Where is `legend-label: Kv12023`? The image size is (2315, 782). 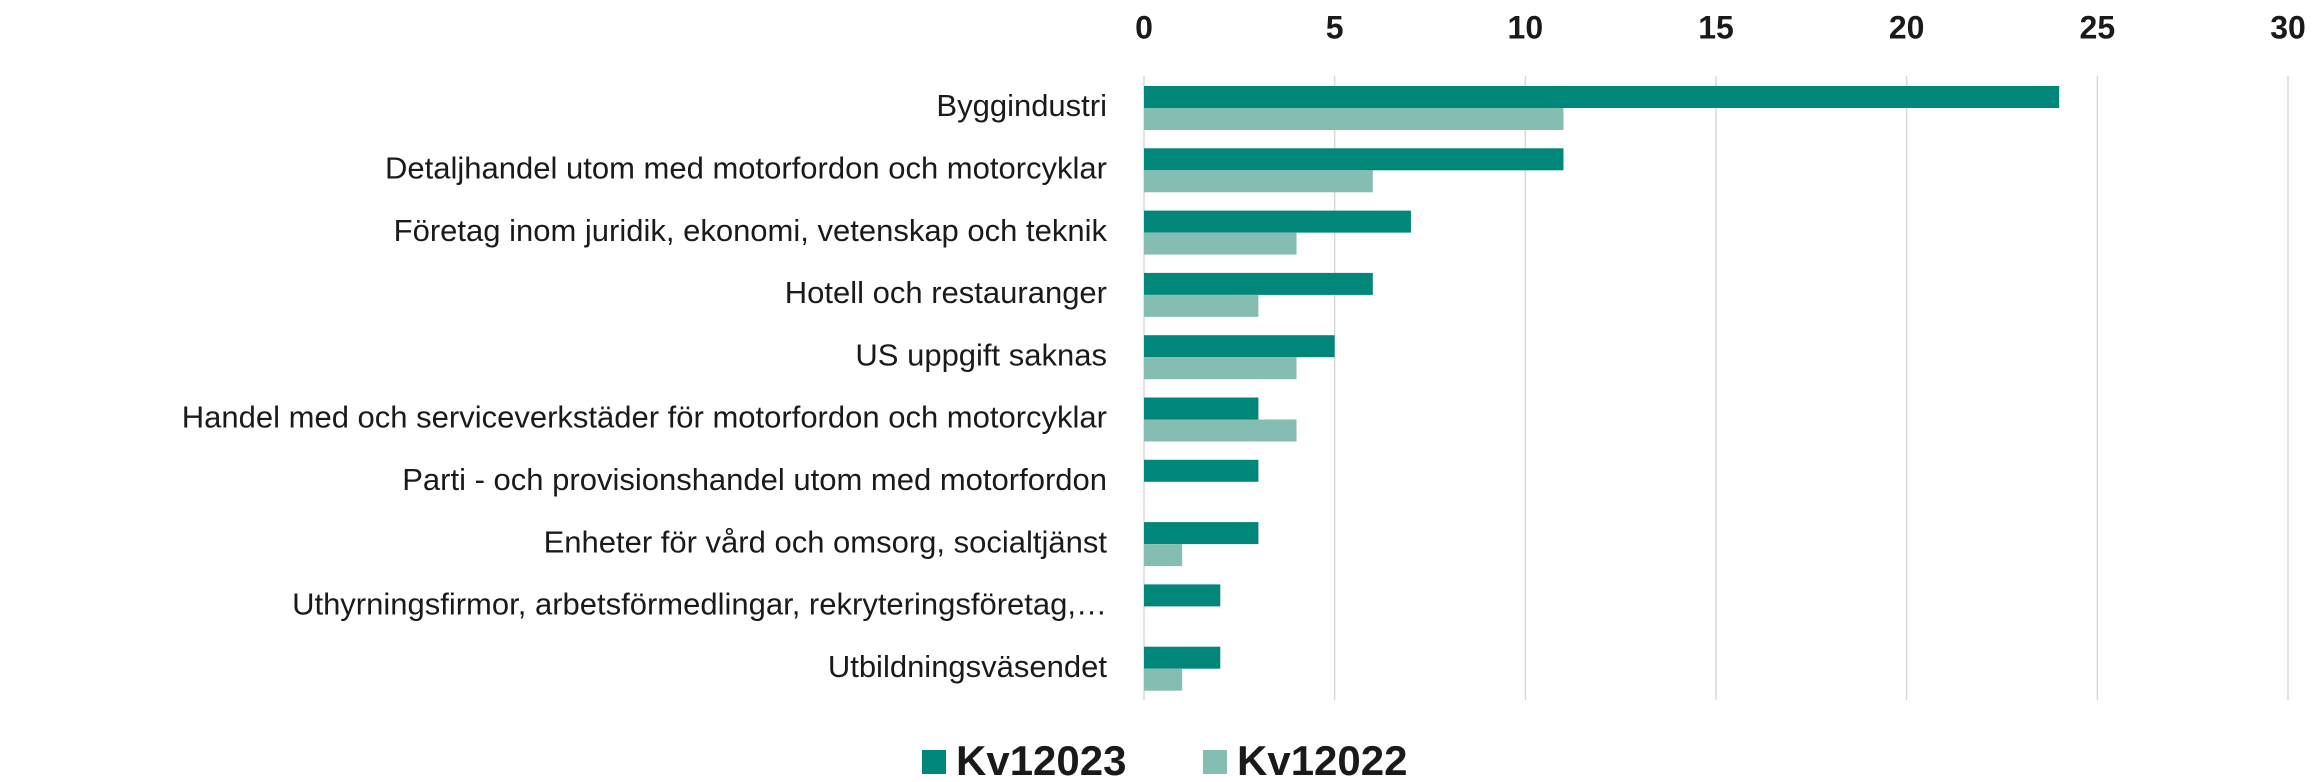
legend-label: Kv12023 is located at coordinates (1041, 759).